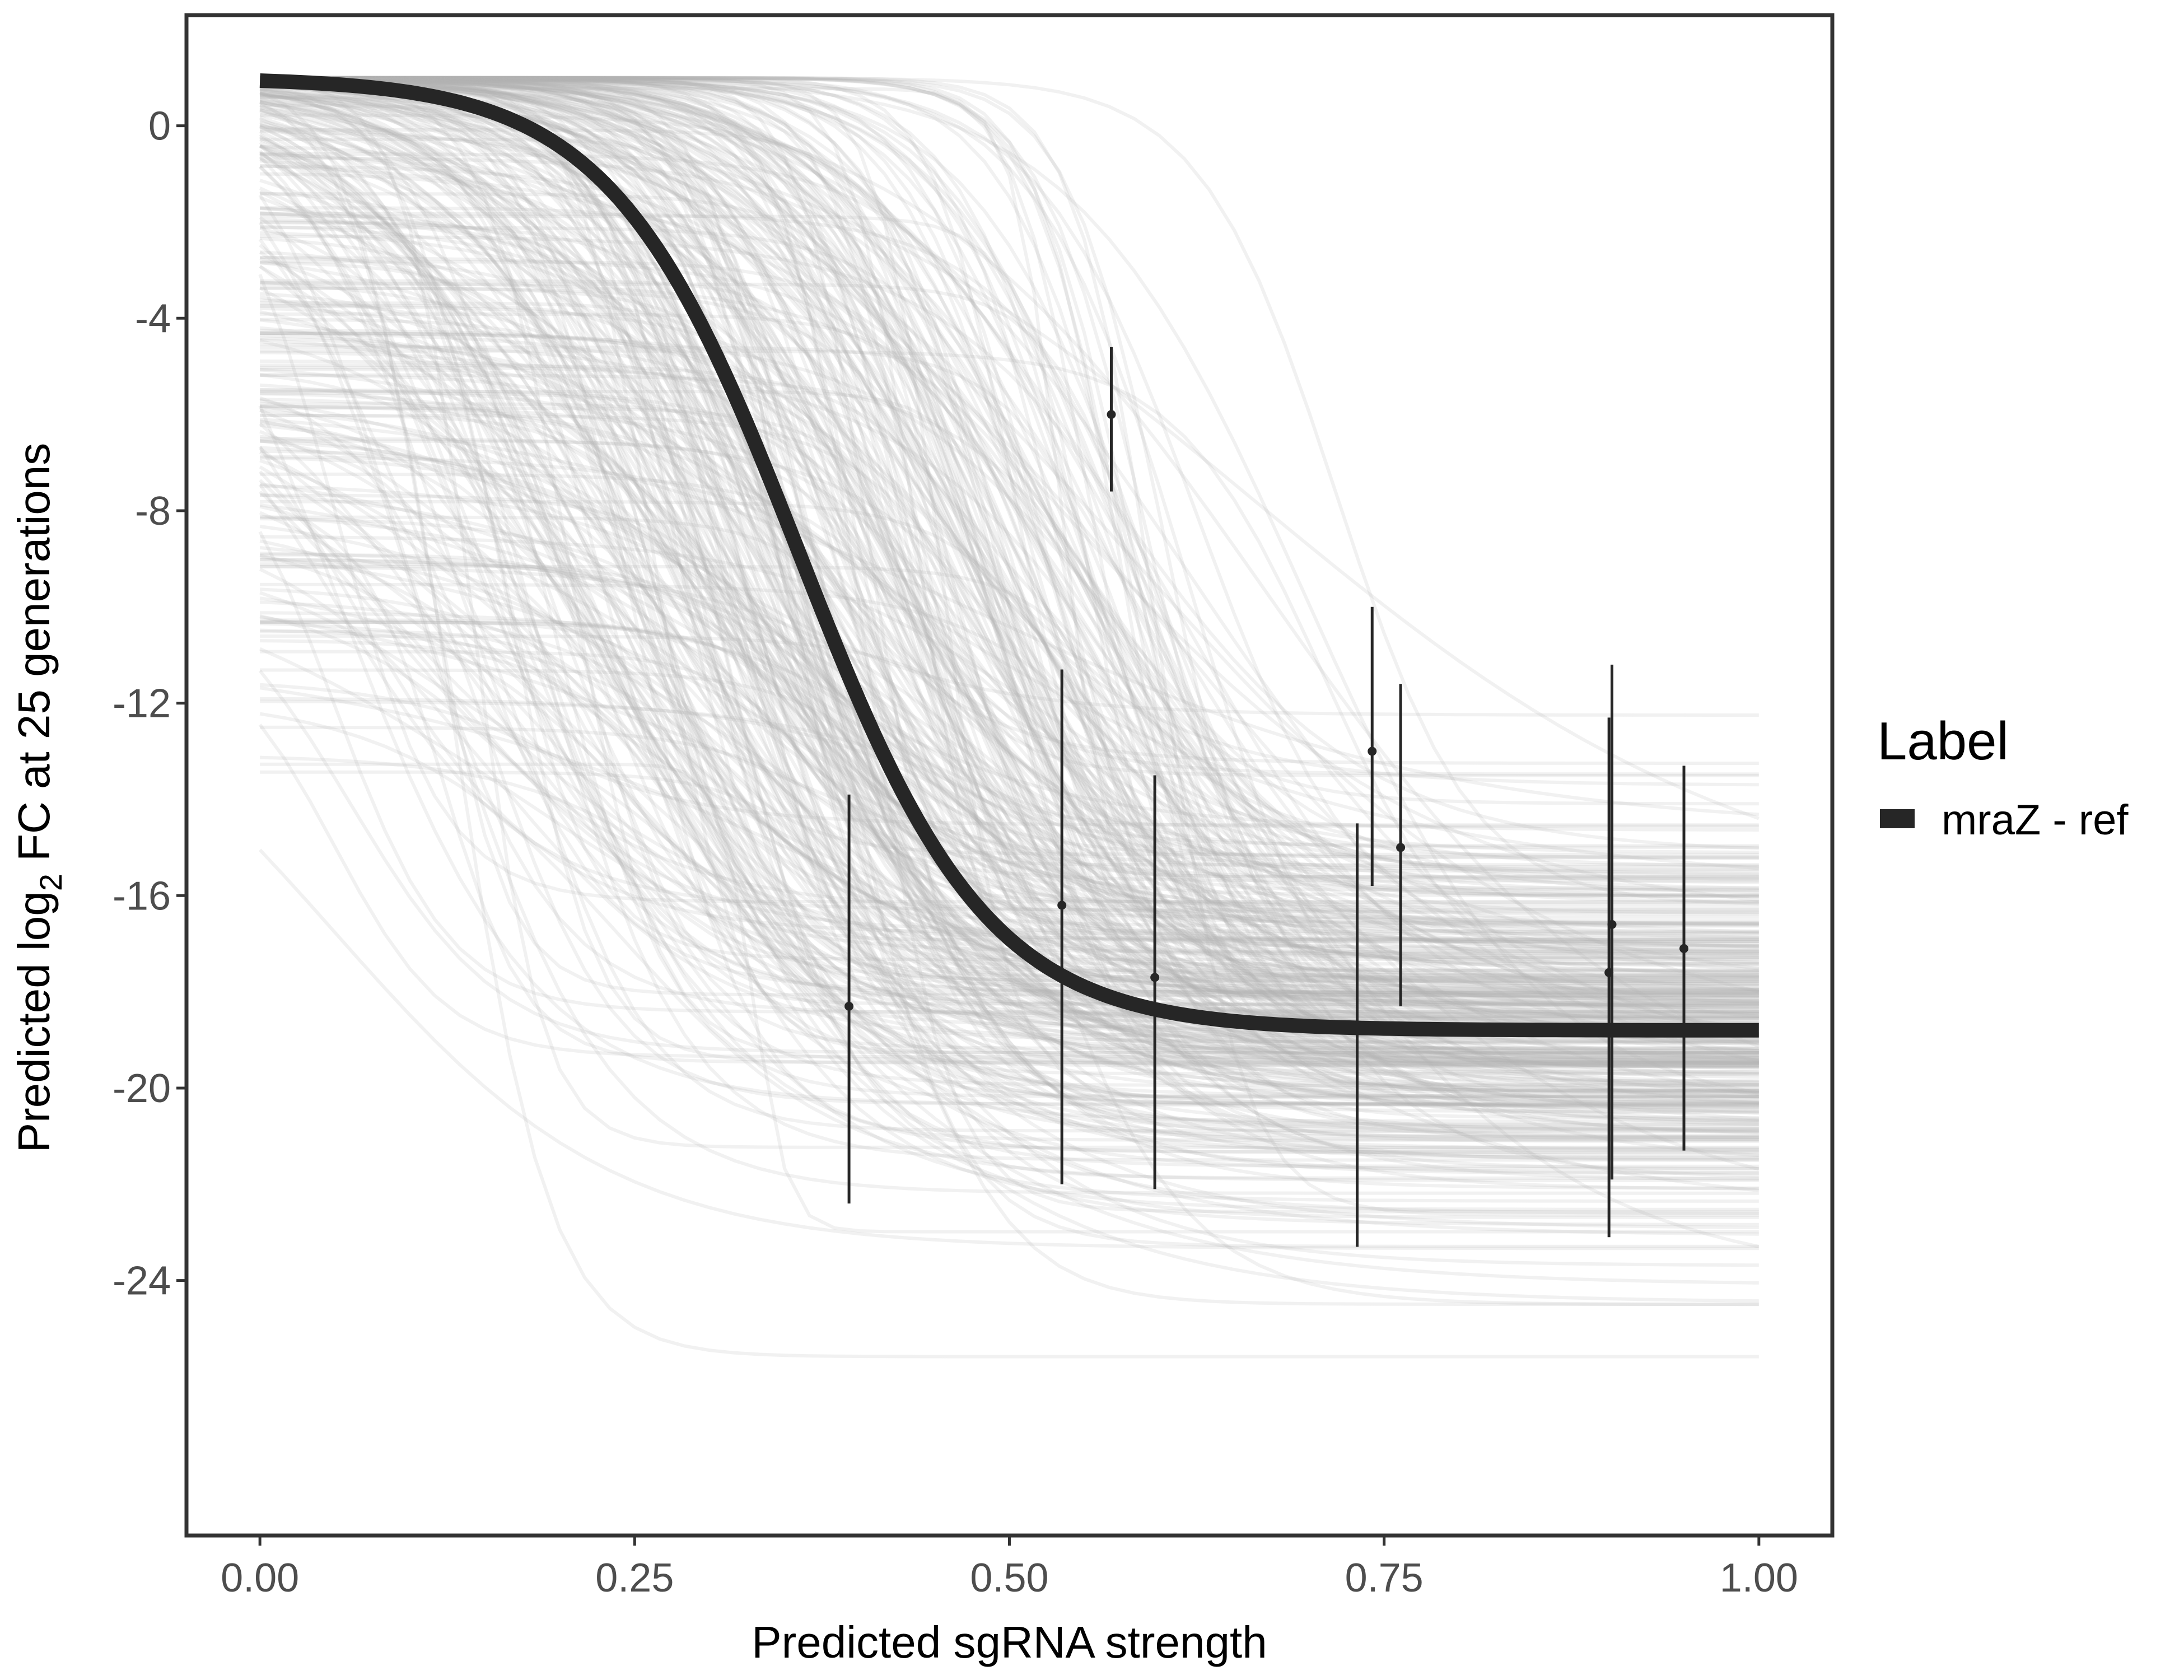 The width and height of the screenshot is (2184, 1680). What do you see at coordinates (635, 1578) in the screenshot?
I see `x-tick-label: 0.25` at bounding box center [635, 1578].